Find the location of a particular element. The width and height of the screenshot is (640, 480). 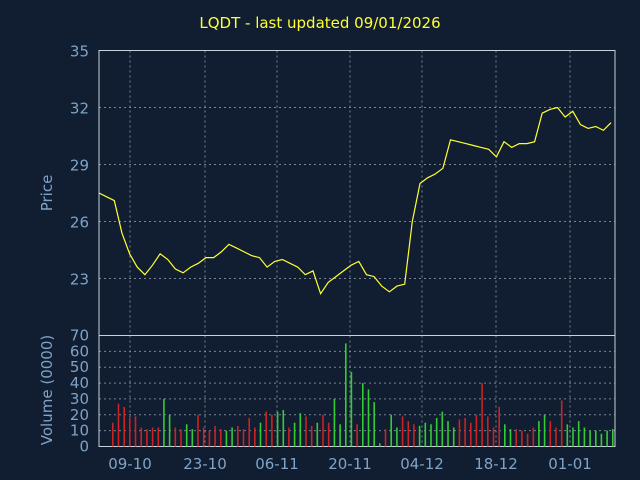

volume-axis-title: Volume (0000) is located at coordinates (47, 390).